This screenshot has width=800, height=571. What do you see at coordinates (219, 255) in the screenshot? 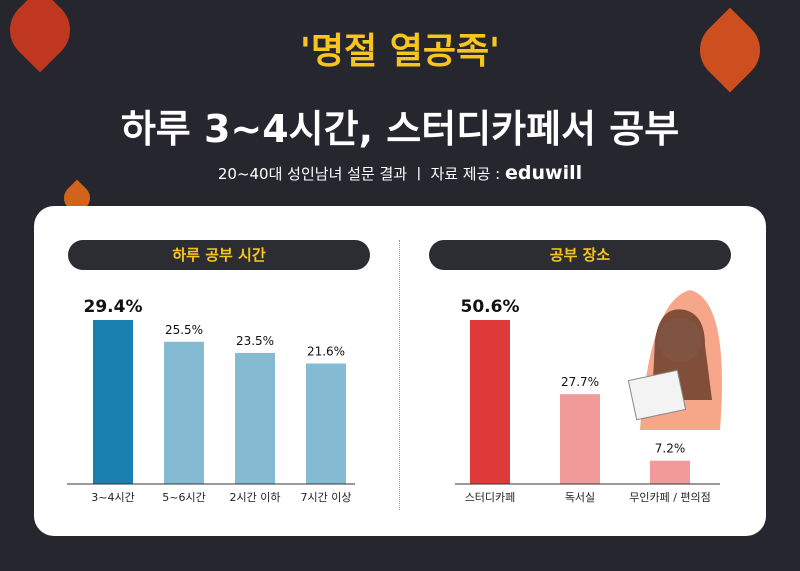
I see `chart-title-daily-hours: 하루 공부 시간` at bounding box center [219, 255].